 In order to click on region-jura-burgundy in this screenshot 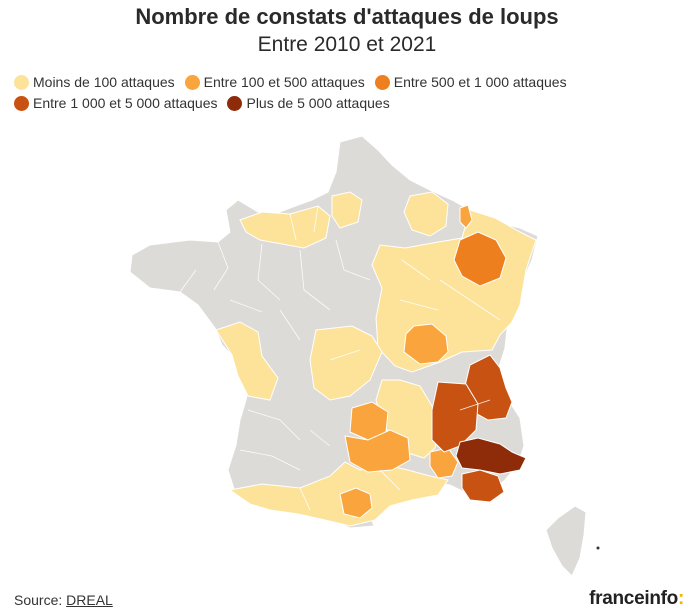, I will do `click(426, 344)`.